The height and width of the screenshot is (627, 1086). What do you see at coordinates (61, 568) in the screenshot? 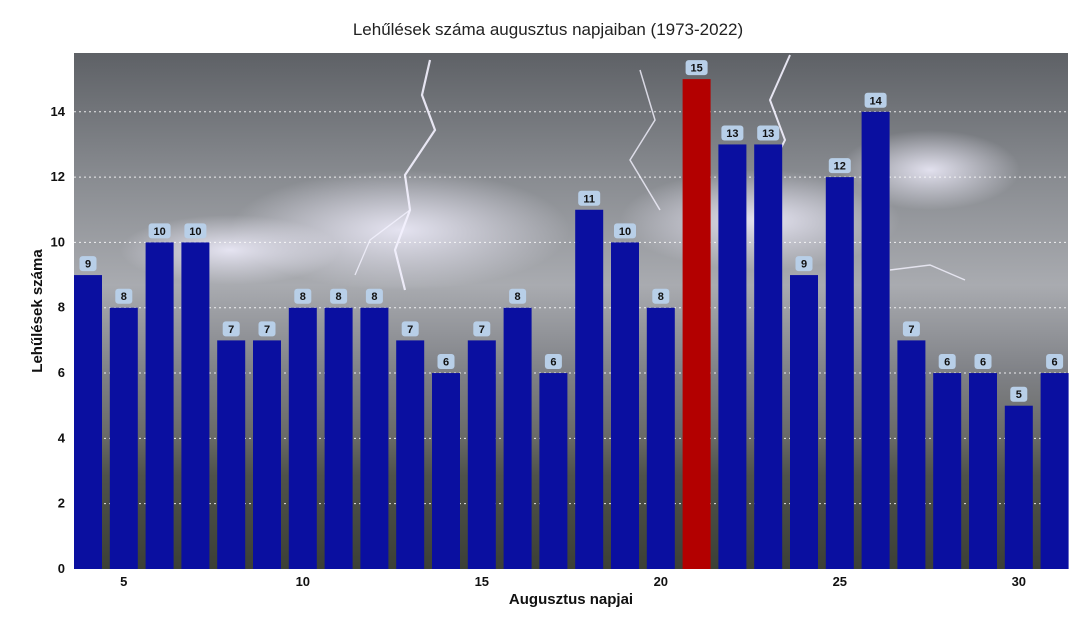
I see `y-tick-label: 0` at bounding box center [61, 568].